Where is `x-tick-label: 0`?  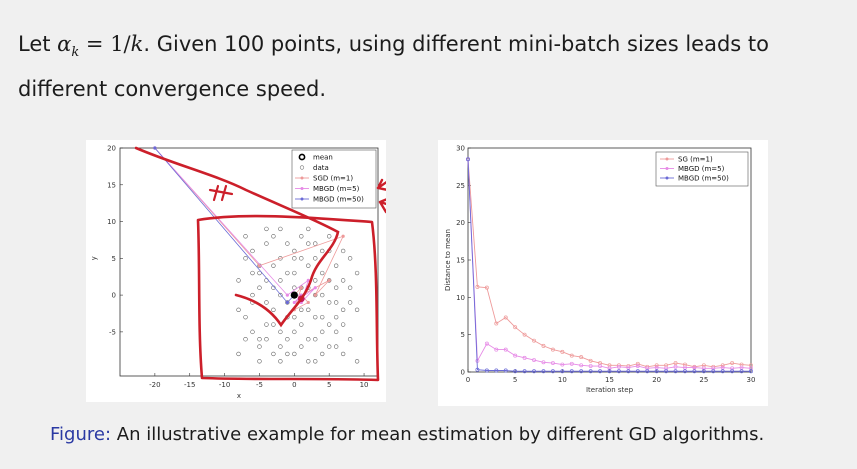 x-tick-label: 0 is located at coordinates (468, 380).